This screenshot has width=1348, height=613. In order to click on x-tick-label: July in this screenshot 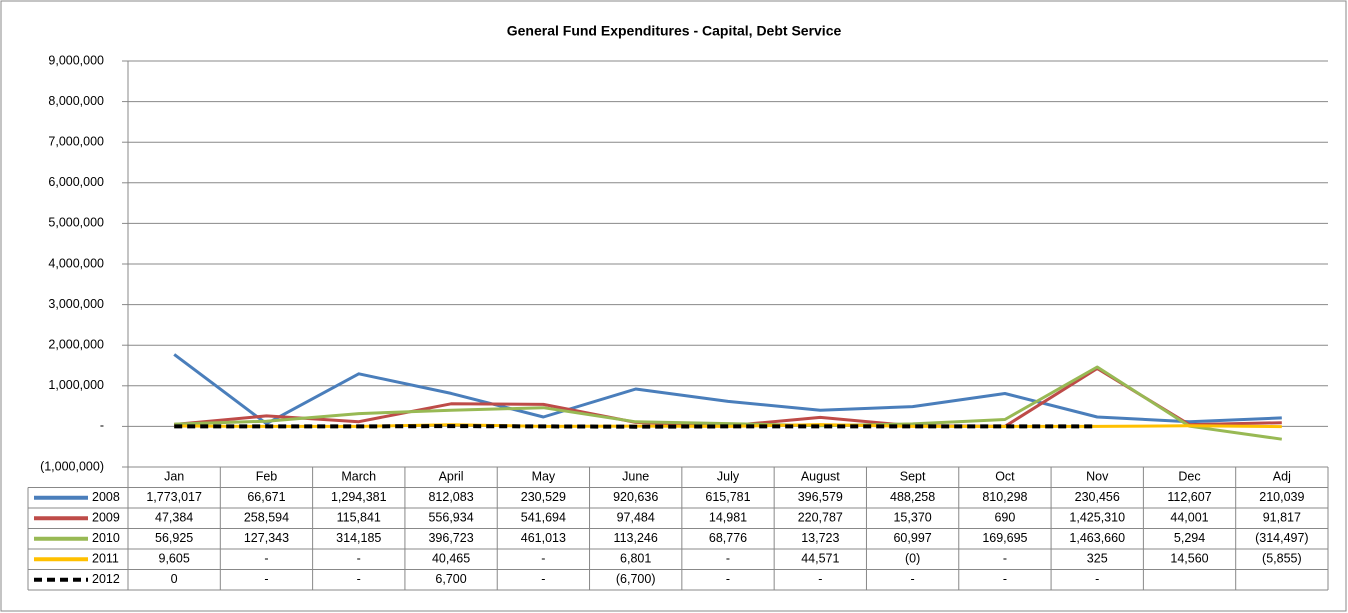, I will do `click(728, 477)`.